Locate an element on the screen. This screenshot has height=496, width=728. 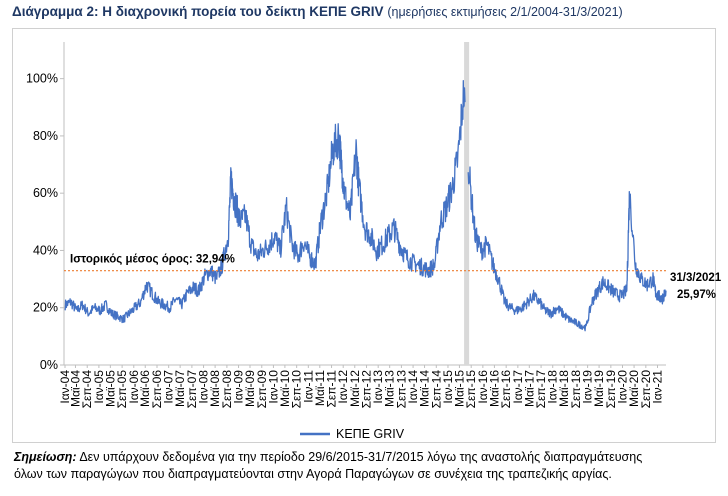
x-tick-label: Ιαν-19 is located at coordinates (588, 387).